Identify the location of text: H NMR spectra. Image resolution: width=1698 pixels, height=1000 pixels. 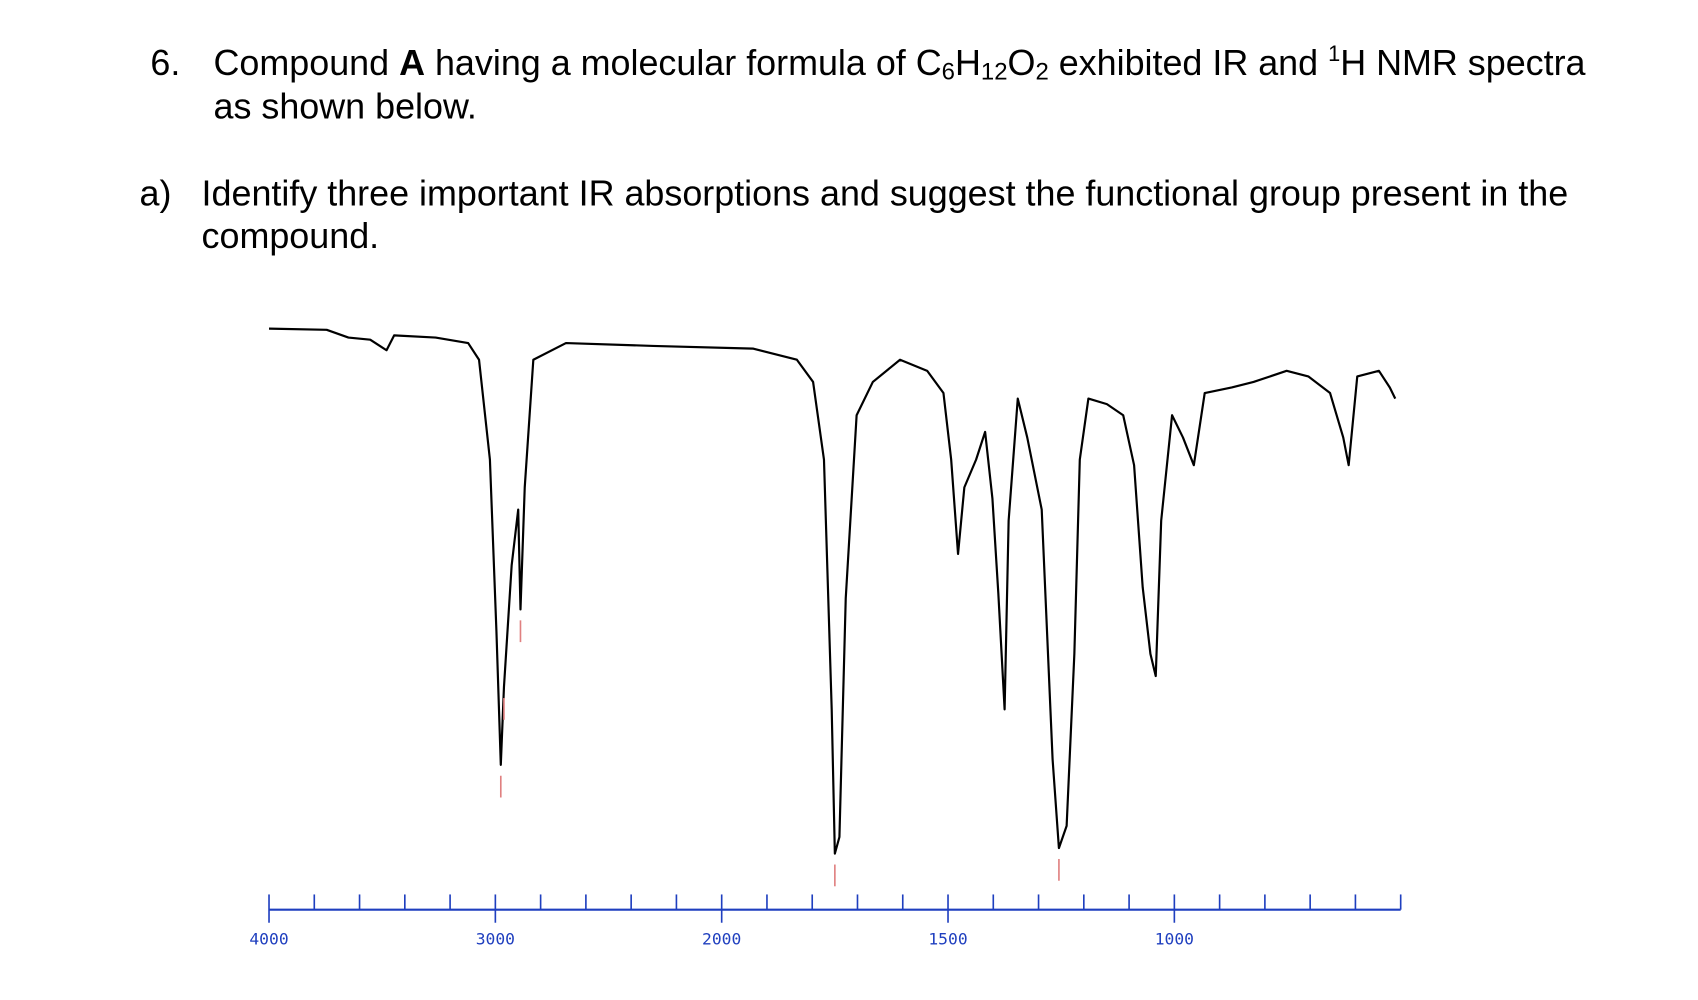
(1462, 63).